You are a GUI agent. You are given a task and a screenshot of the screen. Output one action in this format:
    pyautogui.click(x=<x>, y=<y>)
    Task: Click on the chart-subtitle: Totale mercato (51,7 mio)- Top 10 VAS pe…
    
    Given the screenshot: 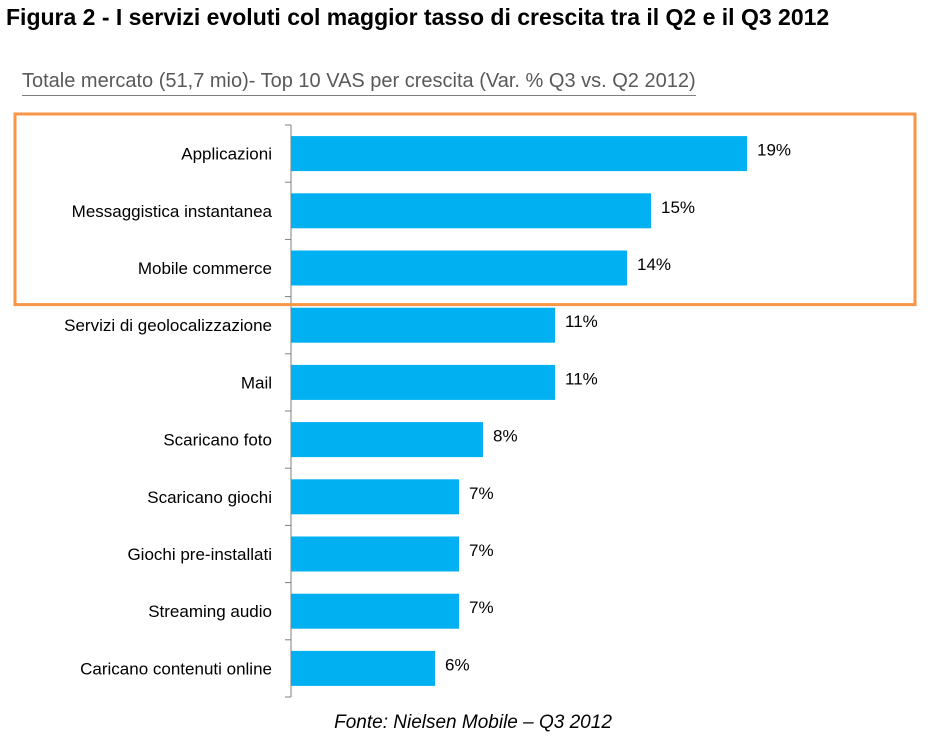 What is the action you would take?
    pyautogui.click(x=359, y=83)
    